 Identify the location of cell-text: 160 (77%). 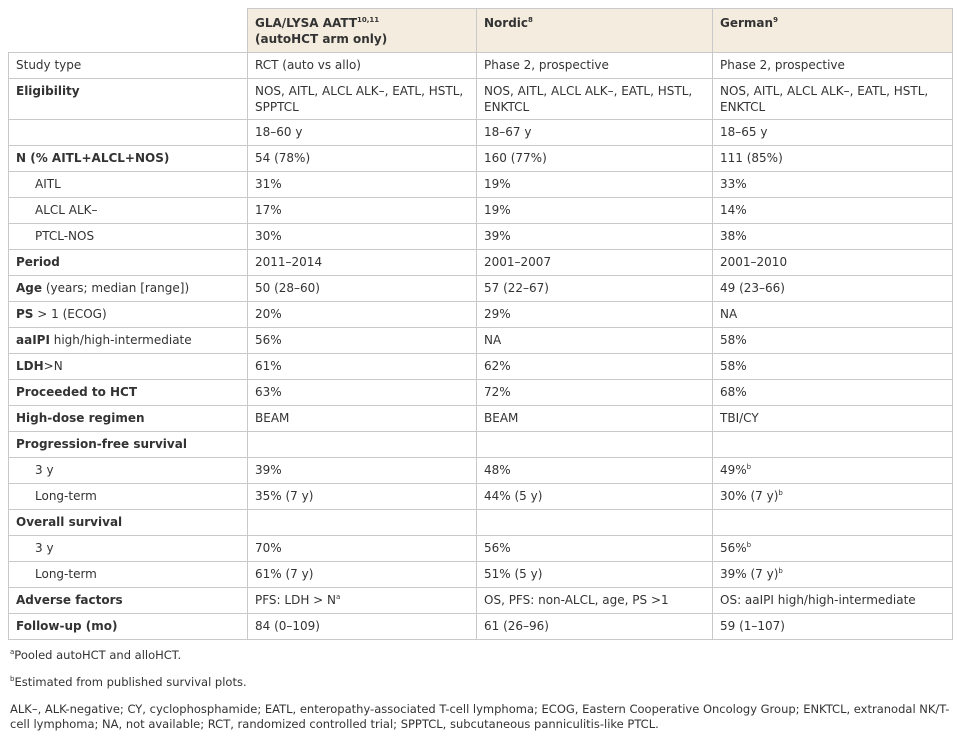
(515, 158).